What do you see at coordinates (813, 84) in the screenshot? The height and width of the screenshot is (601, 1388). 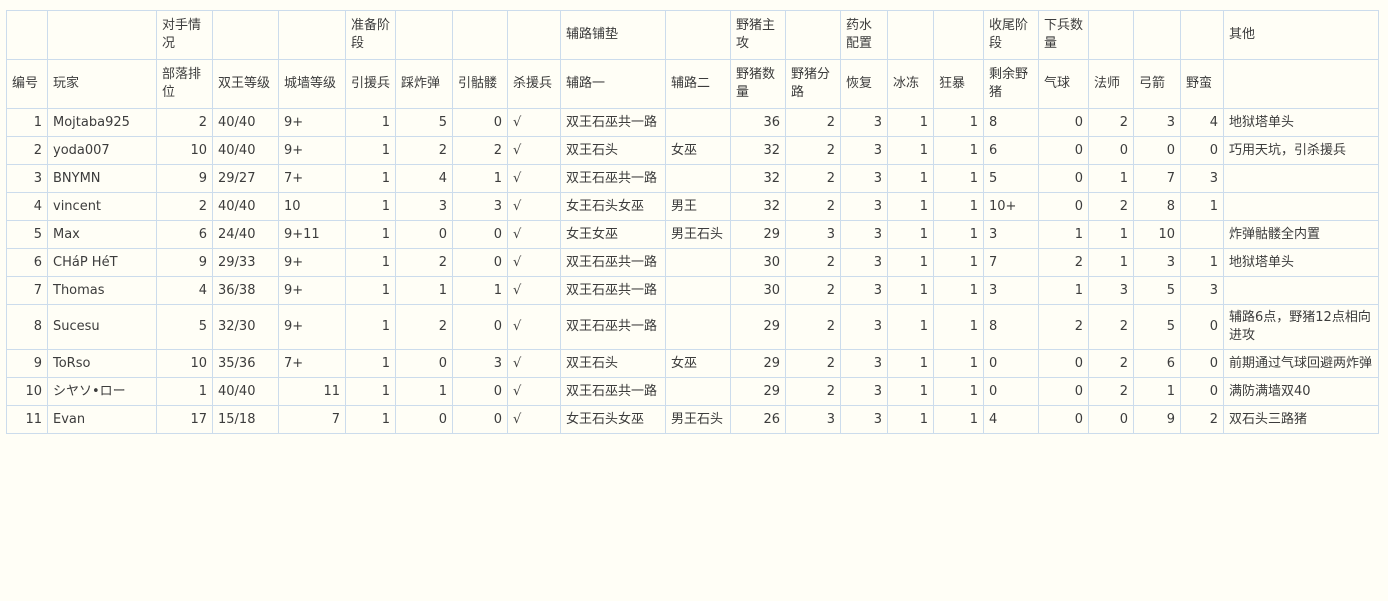 I see `column-header-cell: 野猪分路` at bounding box center [813, 84].